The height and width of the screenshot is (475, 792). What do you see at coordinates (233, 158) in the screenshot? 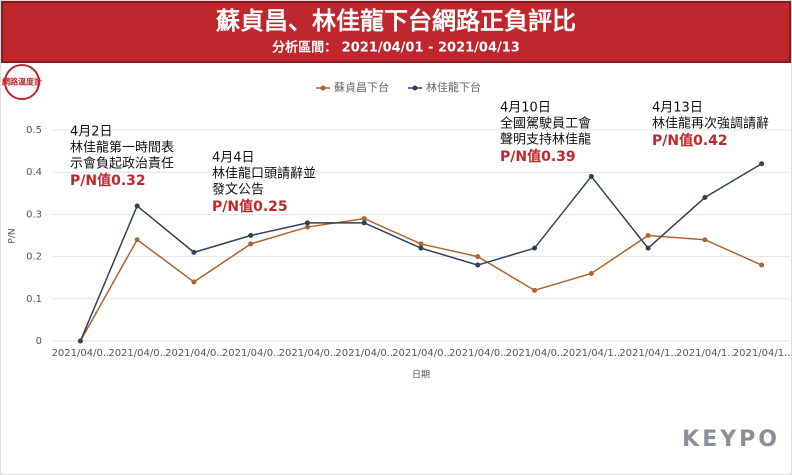
I see `annotation-text: 4月4日` at bounding box center [233, 158].